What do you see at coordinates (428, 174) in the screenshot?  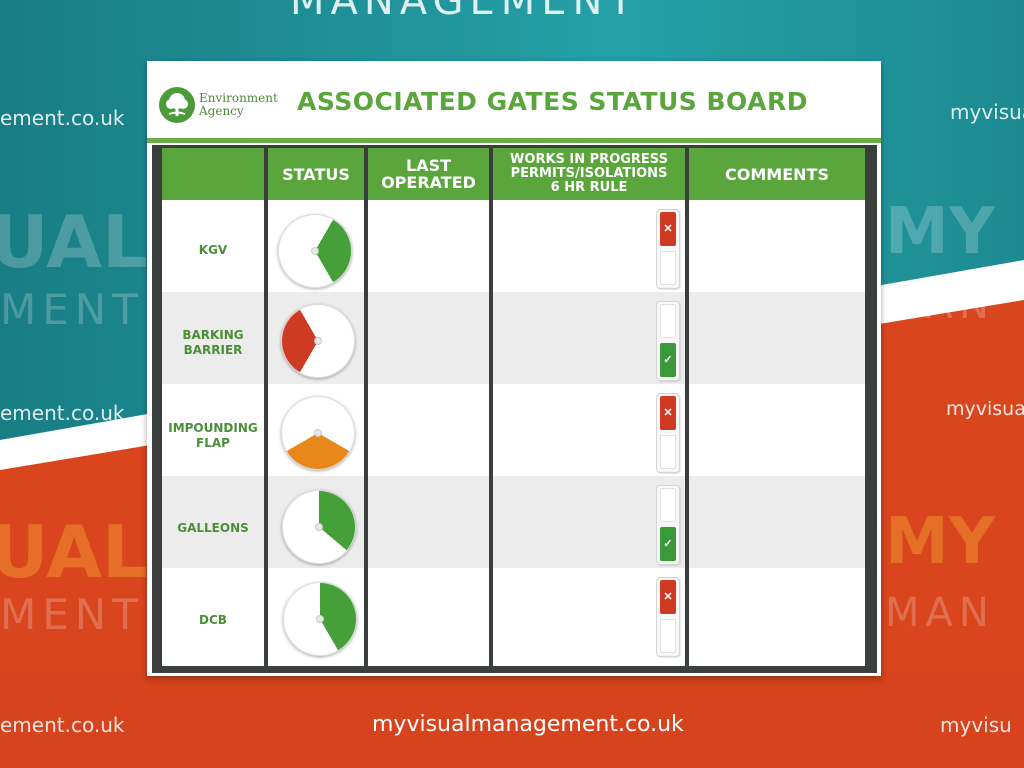 I see `last-operated-header: LAST OPERATED` at bounding box center [428, 174].